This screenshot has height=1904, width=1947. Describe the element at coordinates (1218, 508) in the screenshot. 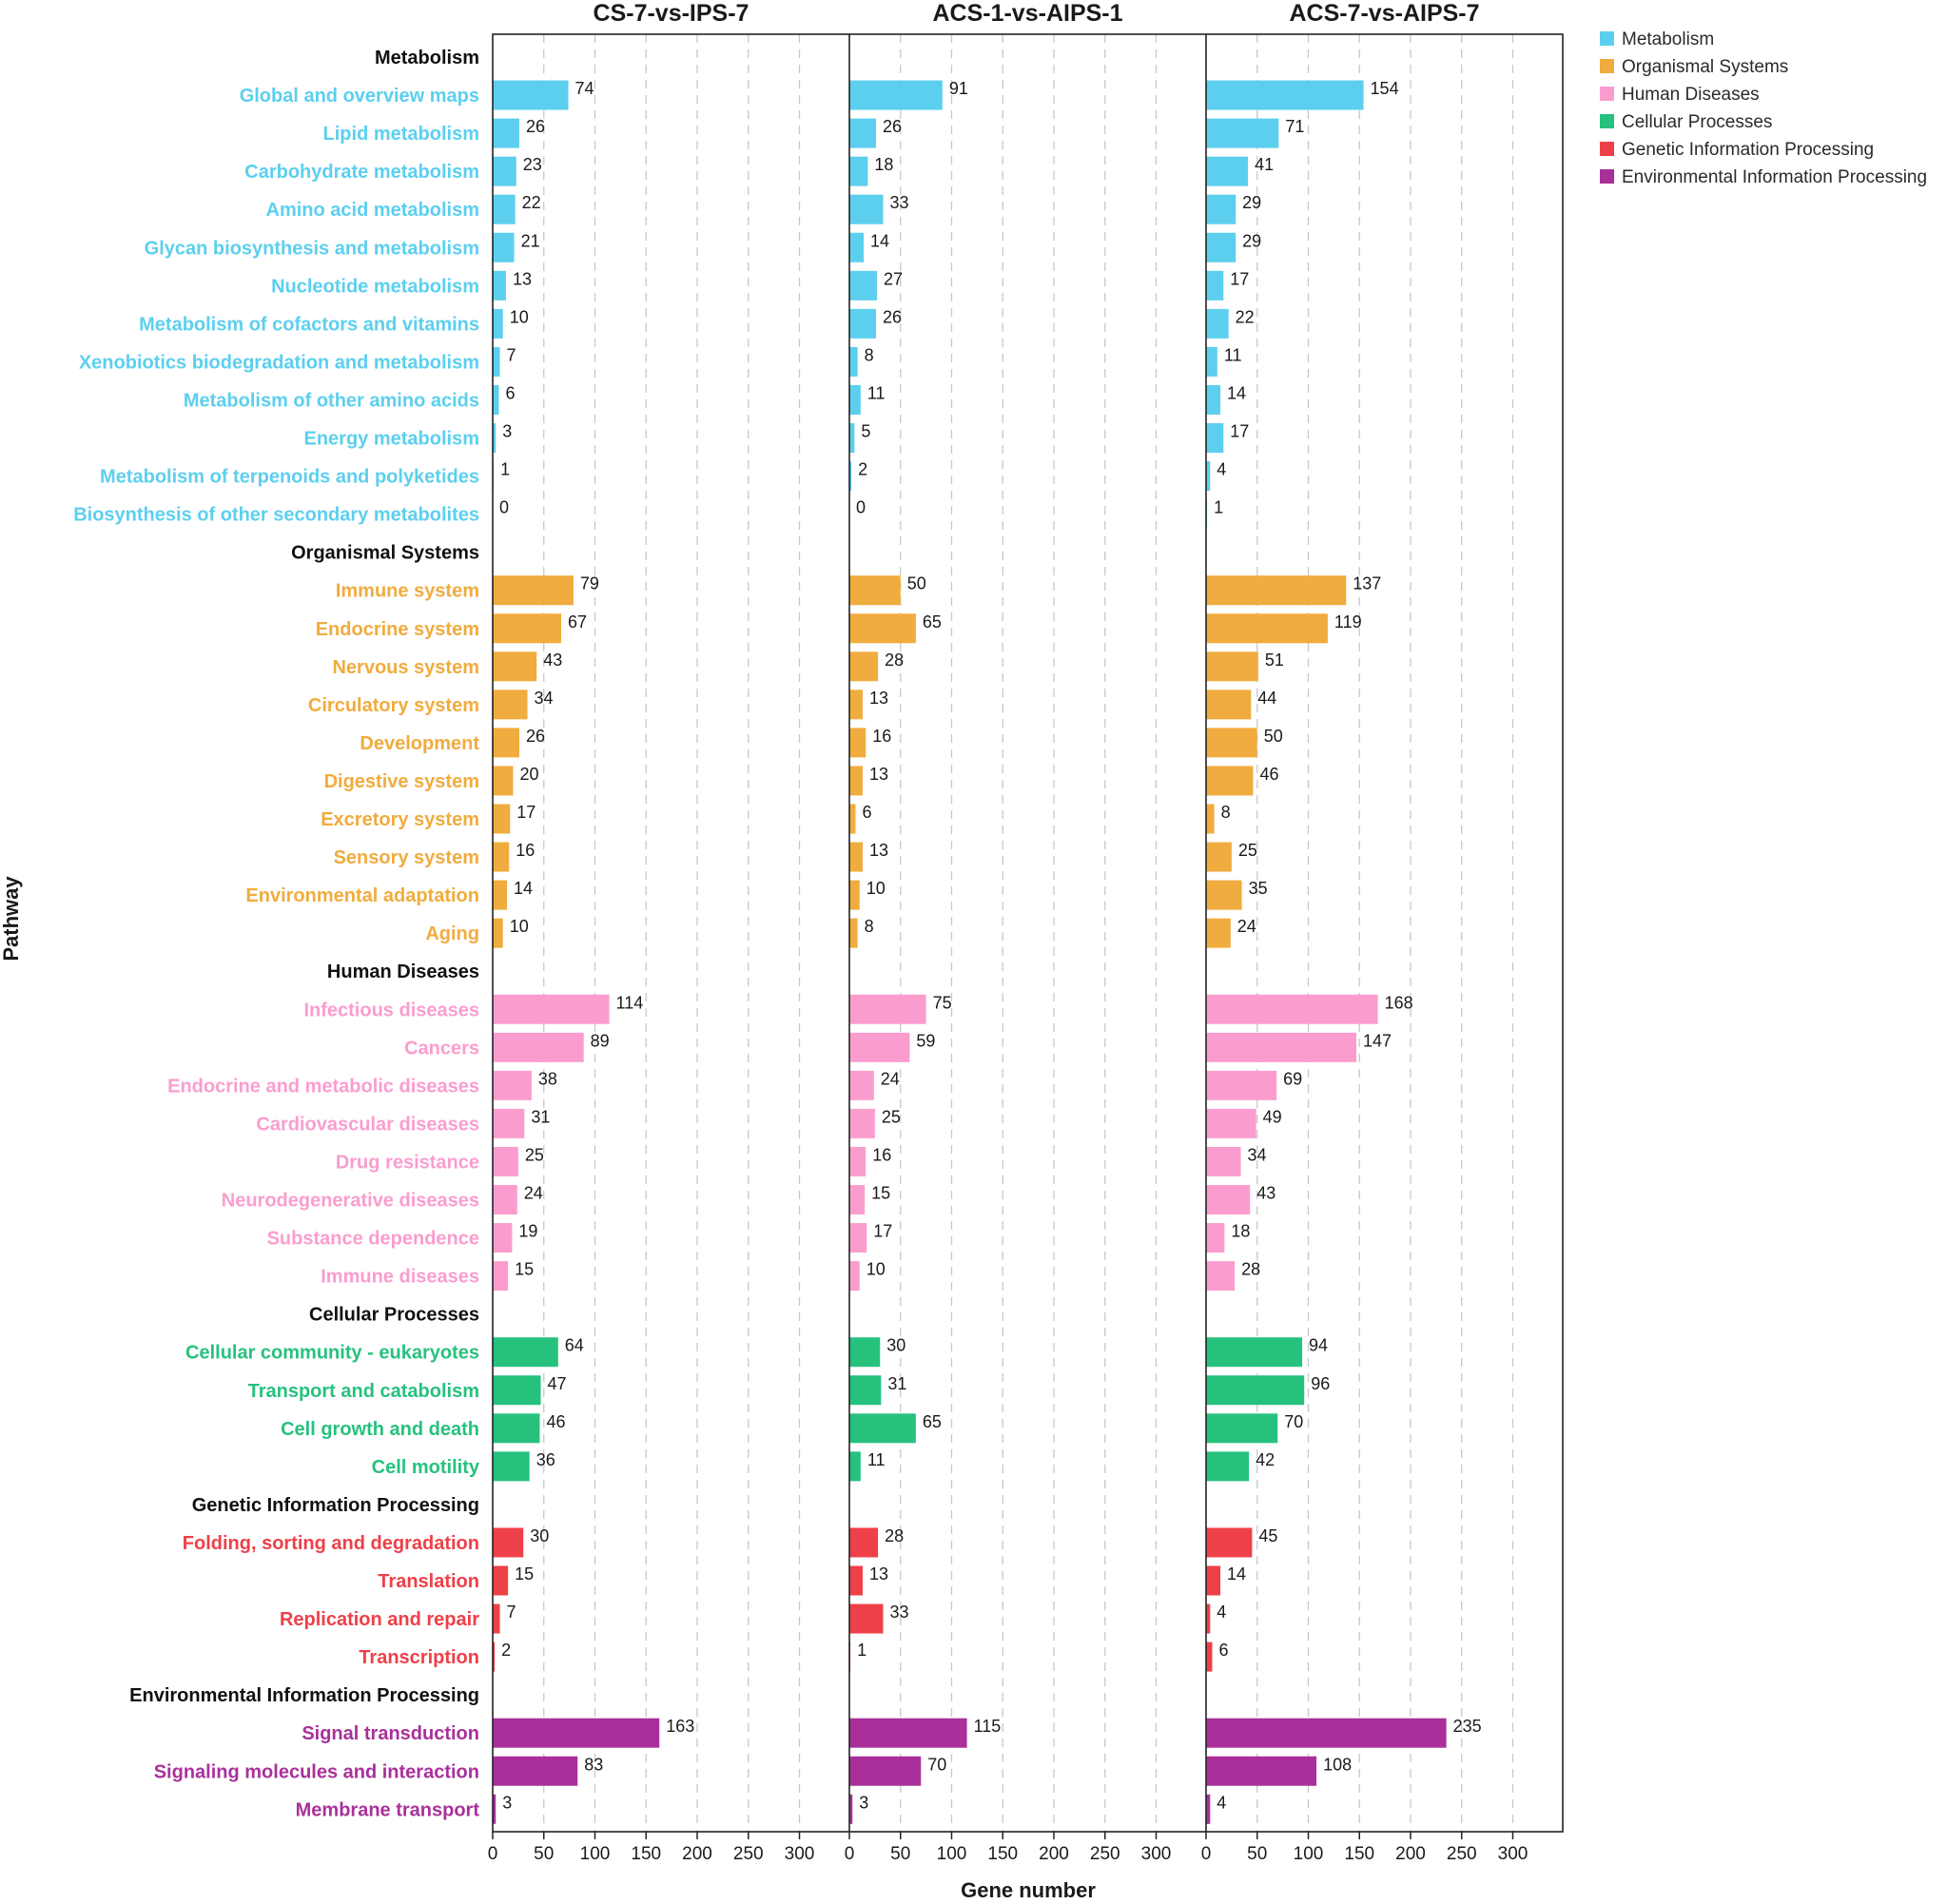

I see `bar-value-label: 1` at that location.